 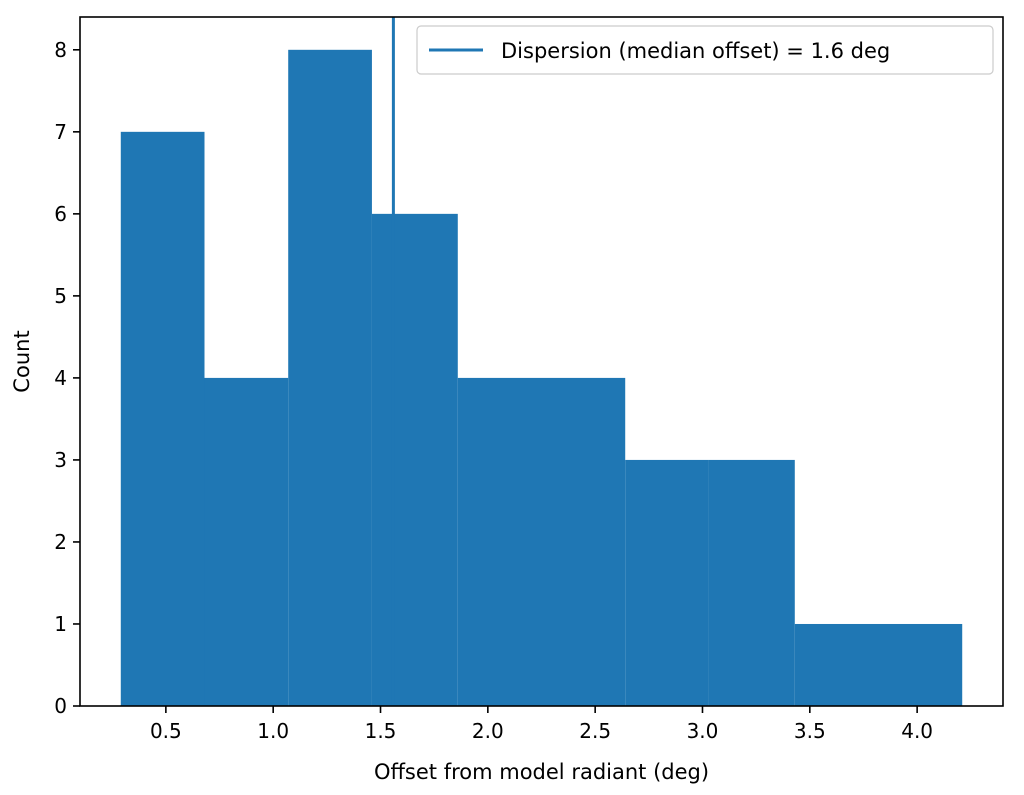 I want to click on x-axis-label: Offset from model radiant (deg), so click(x=541, y=772).